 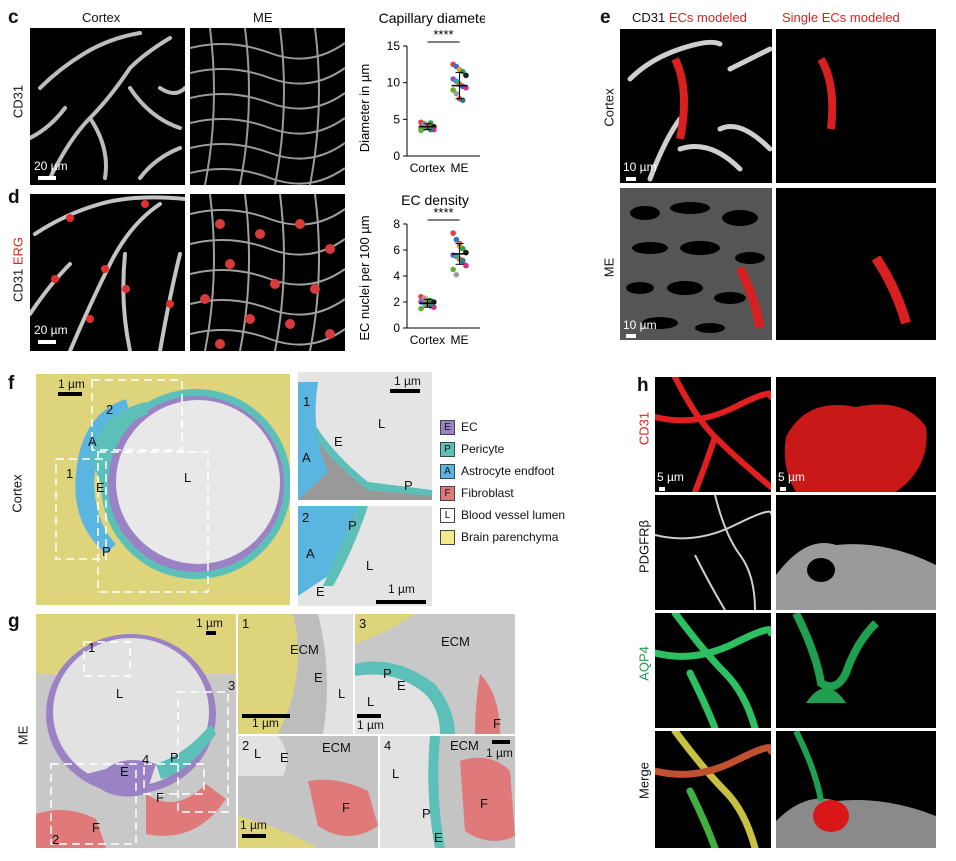 What do you see at coordinates (791, 477) in the screenshot?
I see `scale-bar-label: 5 µm` at bounding box center [791, 477].